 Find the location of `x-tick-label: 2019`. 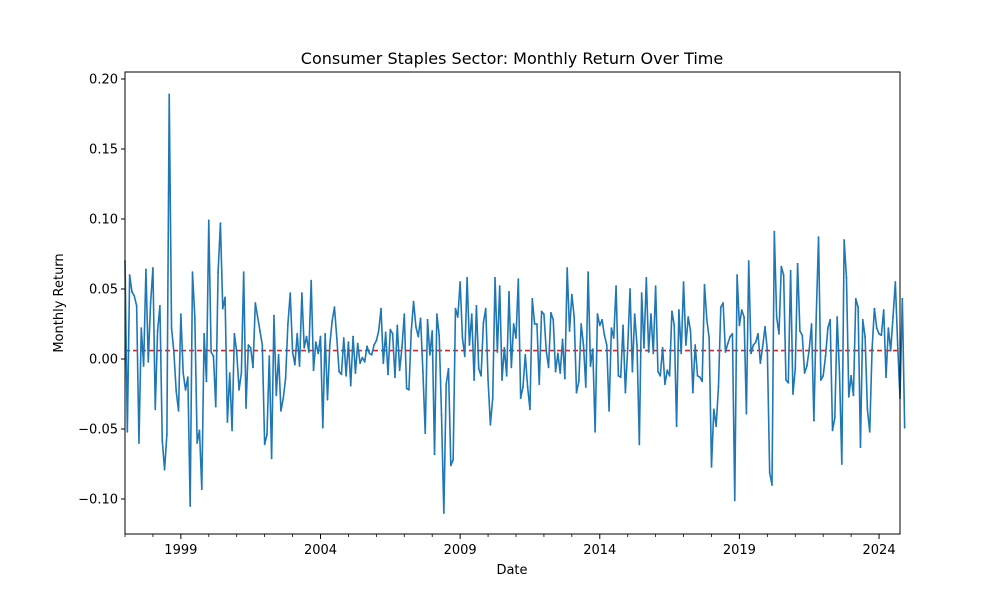

x-tick-label: 2019 is located at coordinates (739, 550).